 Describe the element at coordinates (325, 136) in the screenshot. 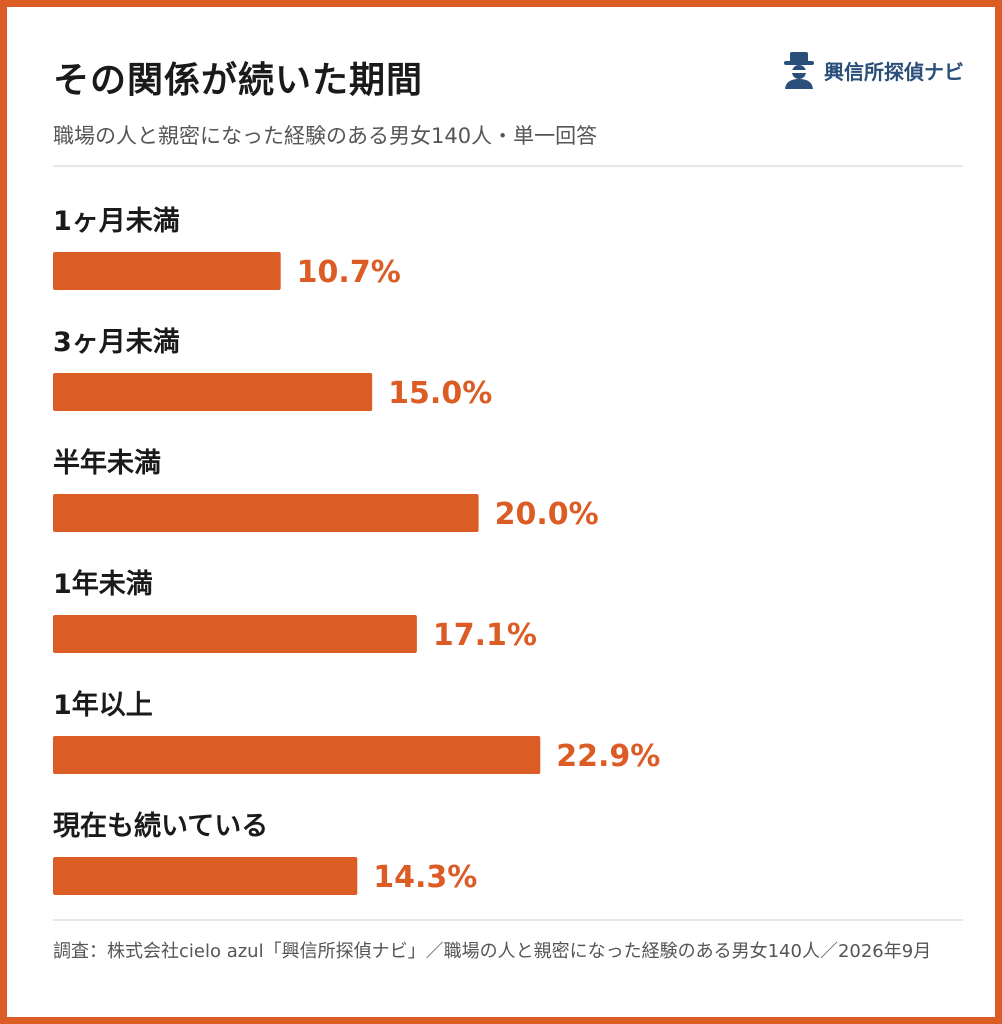

I see `chart-subtitle: 職場の人と親密になった経験のある男女140人・単一回答` at that location.